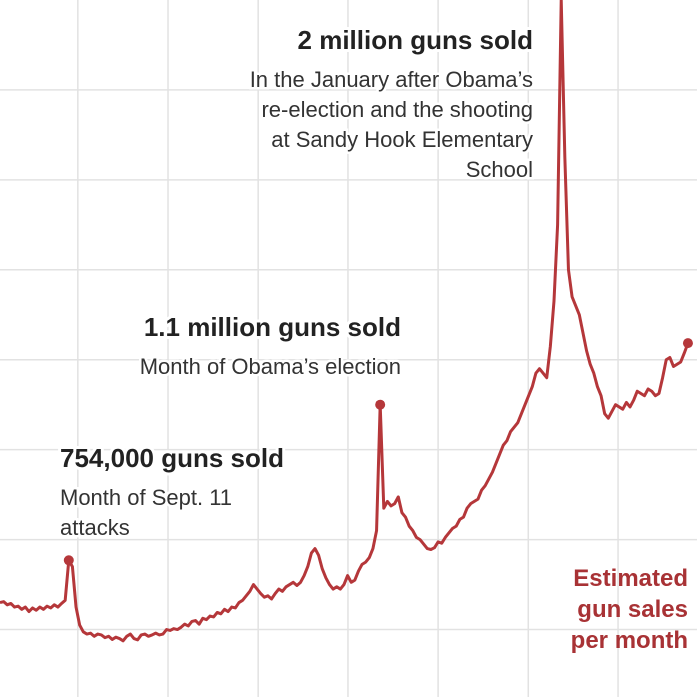  Describe the element at coordinates (629, 640) in the screenshot. I see `legend-label: per month` at that location.